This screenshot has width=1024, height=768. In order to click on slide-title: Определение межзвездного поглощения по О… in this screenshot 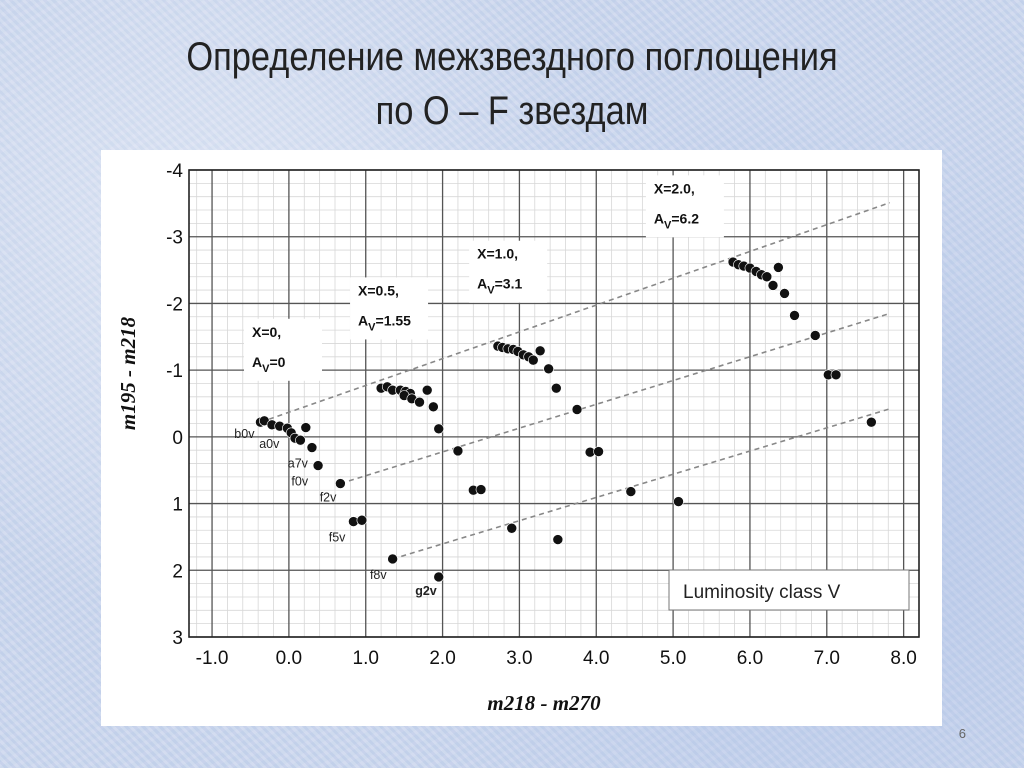, I will do `click(512, 84)`.